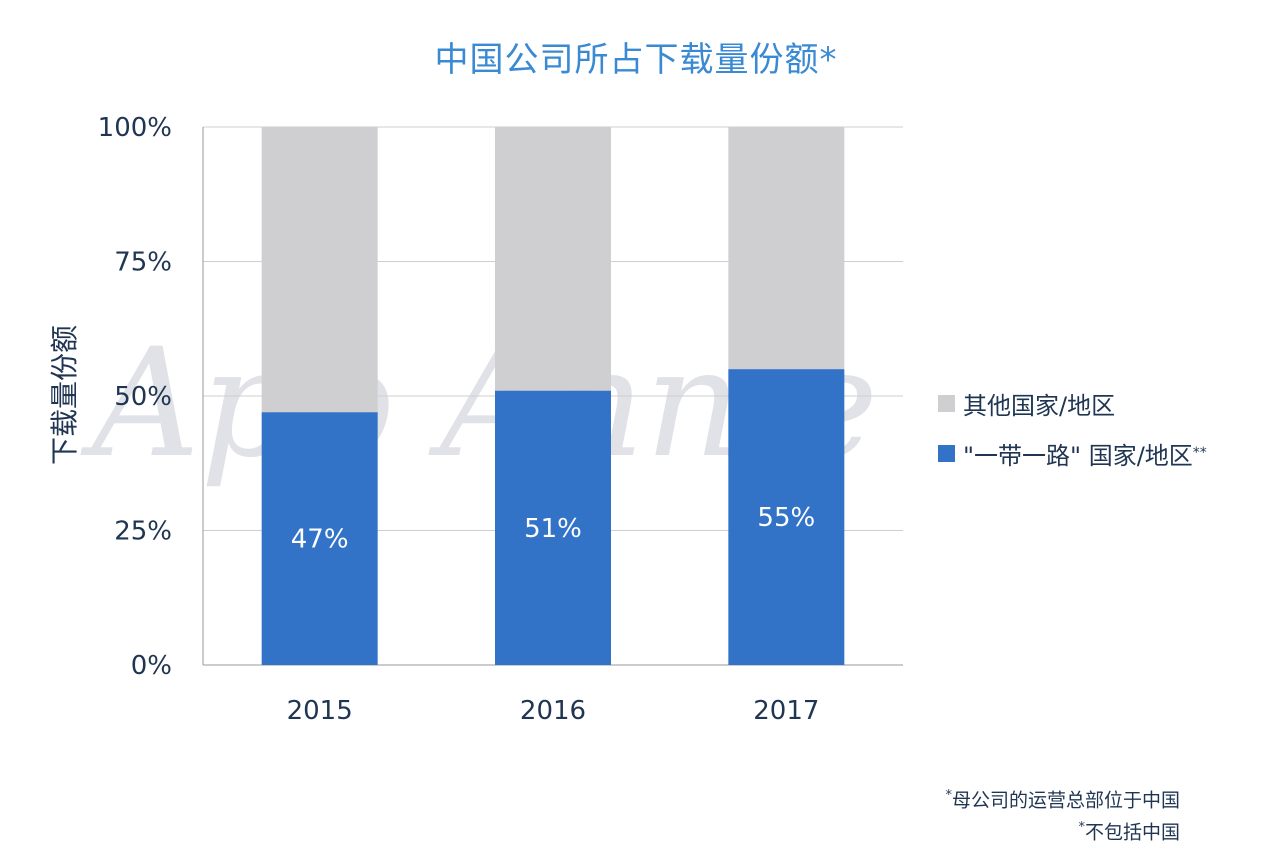 The width and height of the screenshot is (1272, 850). I want to click on footnote-2: *不包括中国, so click(1062, 830).